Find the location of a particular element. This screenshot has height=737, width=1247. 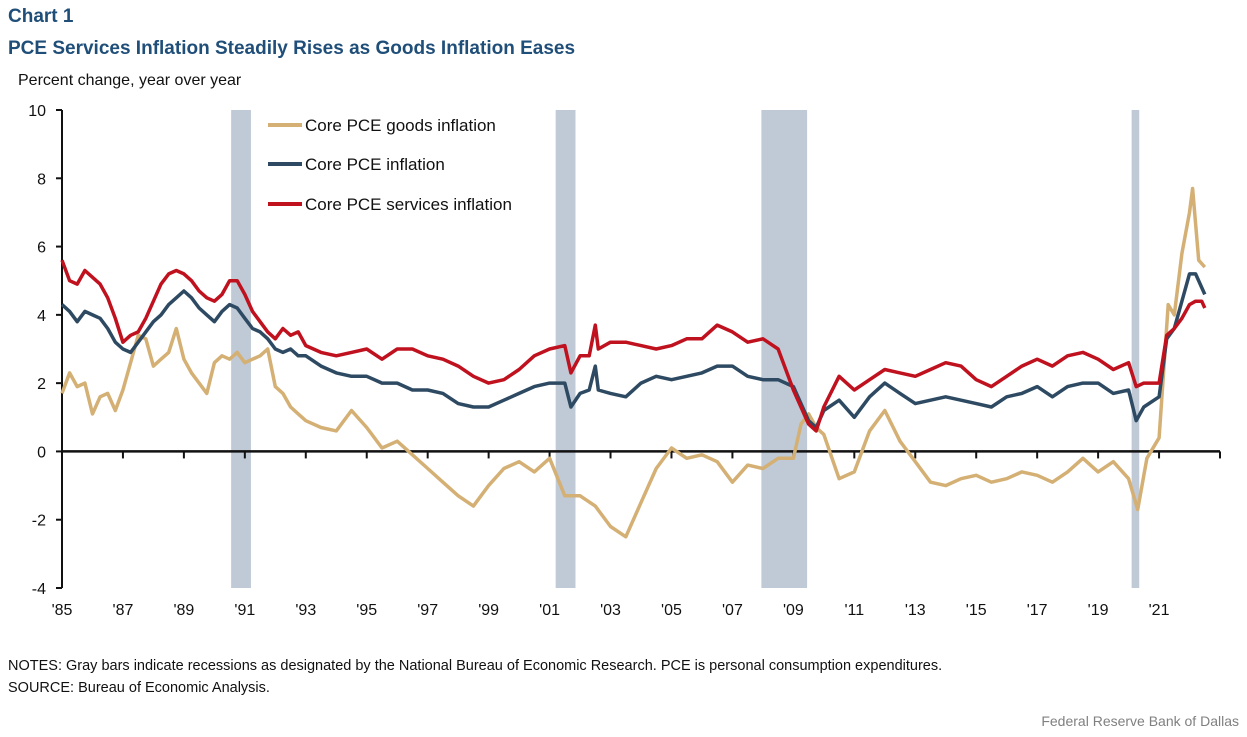

source-text: SOURCE: Bureau of Economic Analysis. is located at coordinates (139, 688).